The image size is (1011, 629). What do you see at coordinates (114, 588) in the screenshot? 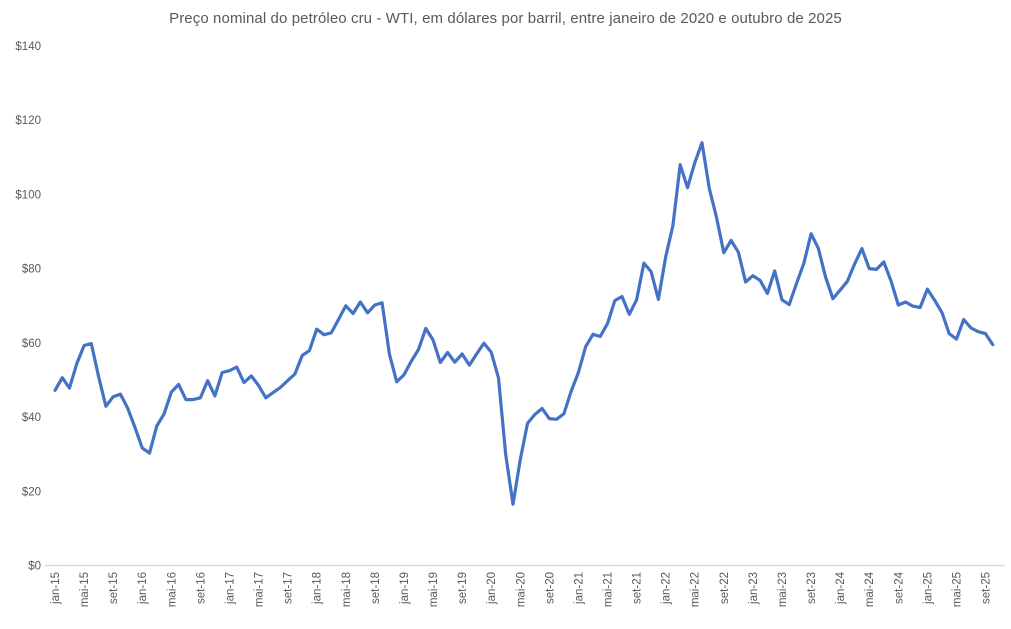
I see `x-axis-tick-label: set-15` at bounding box center [114, 588].